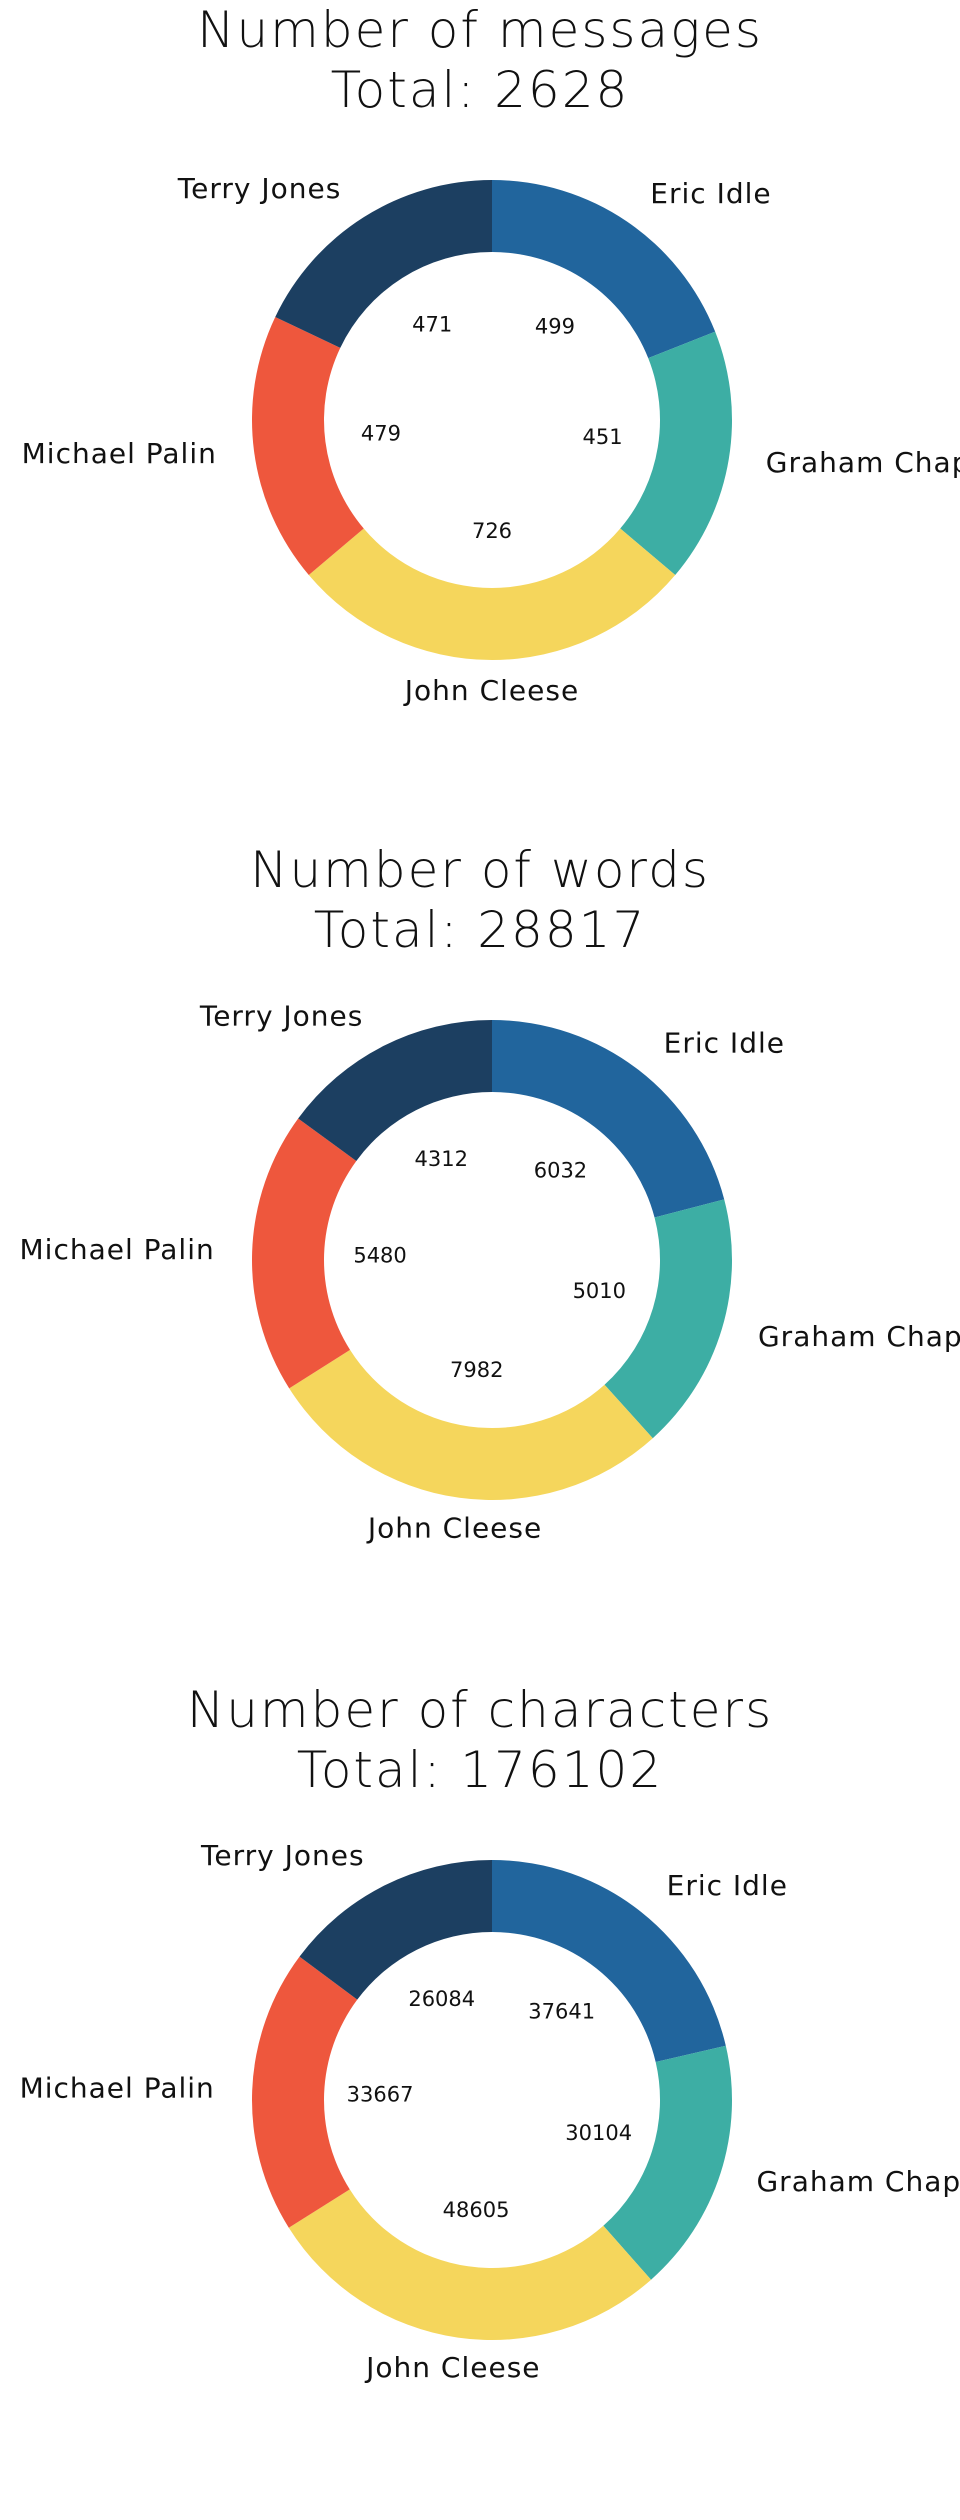  Describe the element at coordinates (480, 1710) in the screenshot. I see `chart-title: Number of characters` at that location.